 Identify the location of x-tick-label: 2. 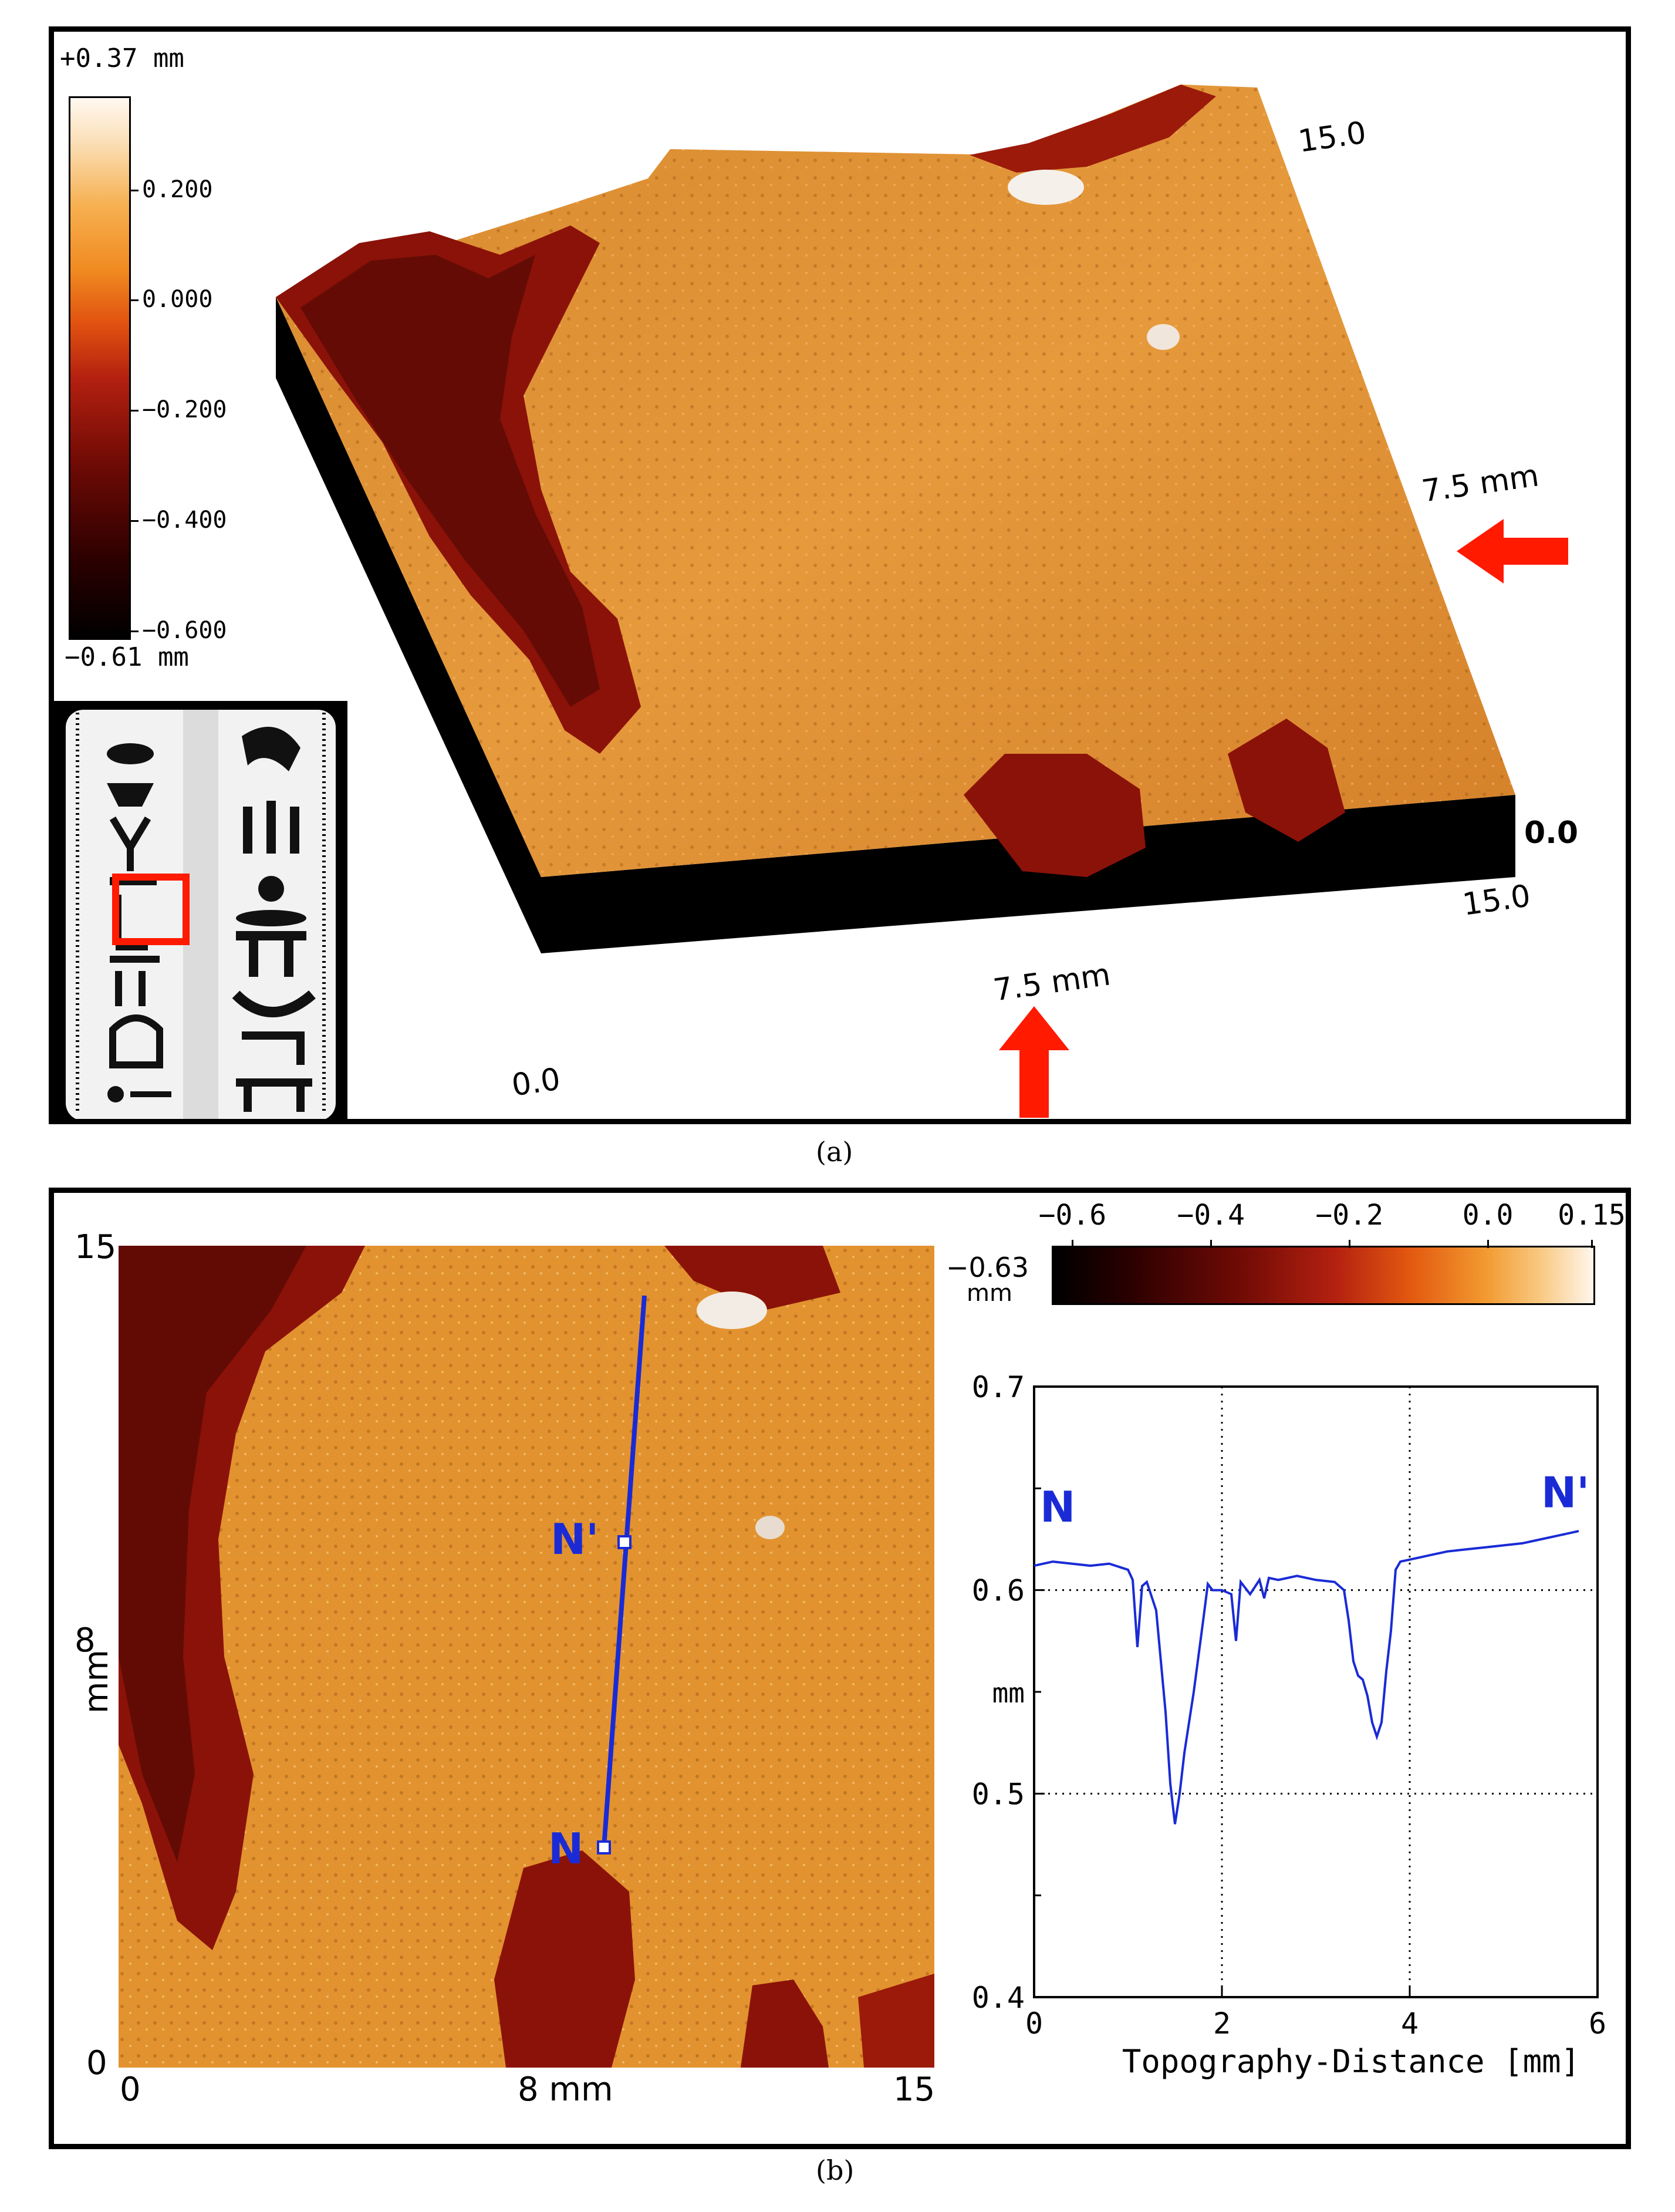
(1222, 2024).